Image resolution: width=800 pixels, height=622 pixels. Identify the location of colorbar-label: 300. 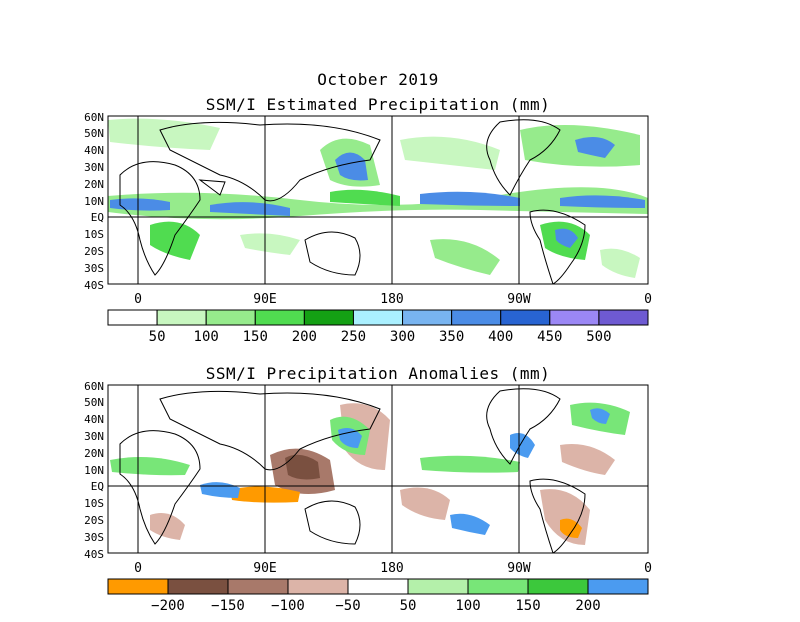
(402, 337).